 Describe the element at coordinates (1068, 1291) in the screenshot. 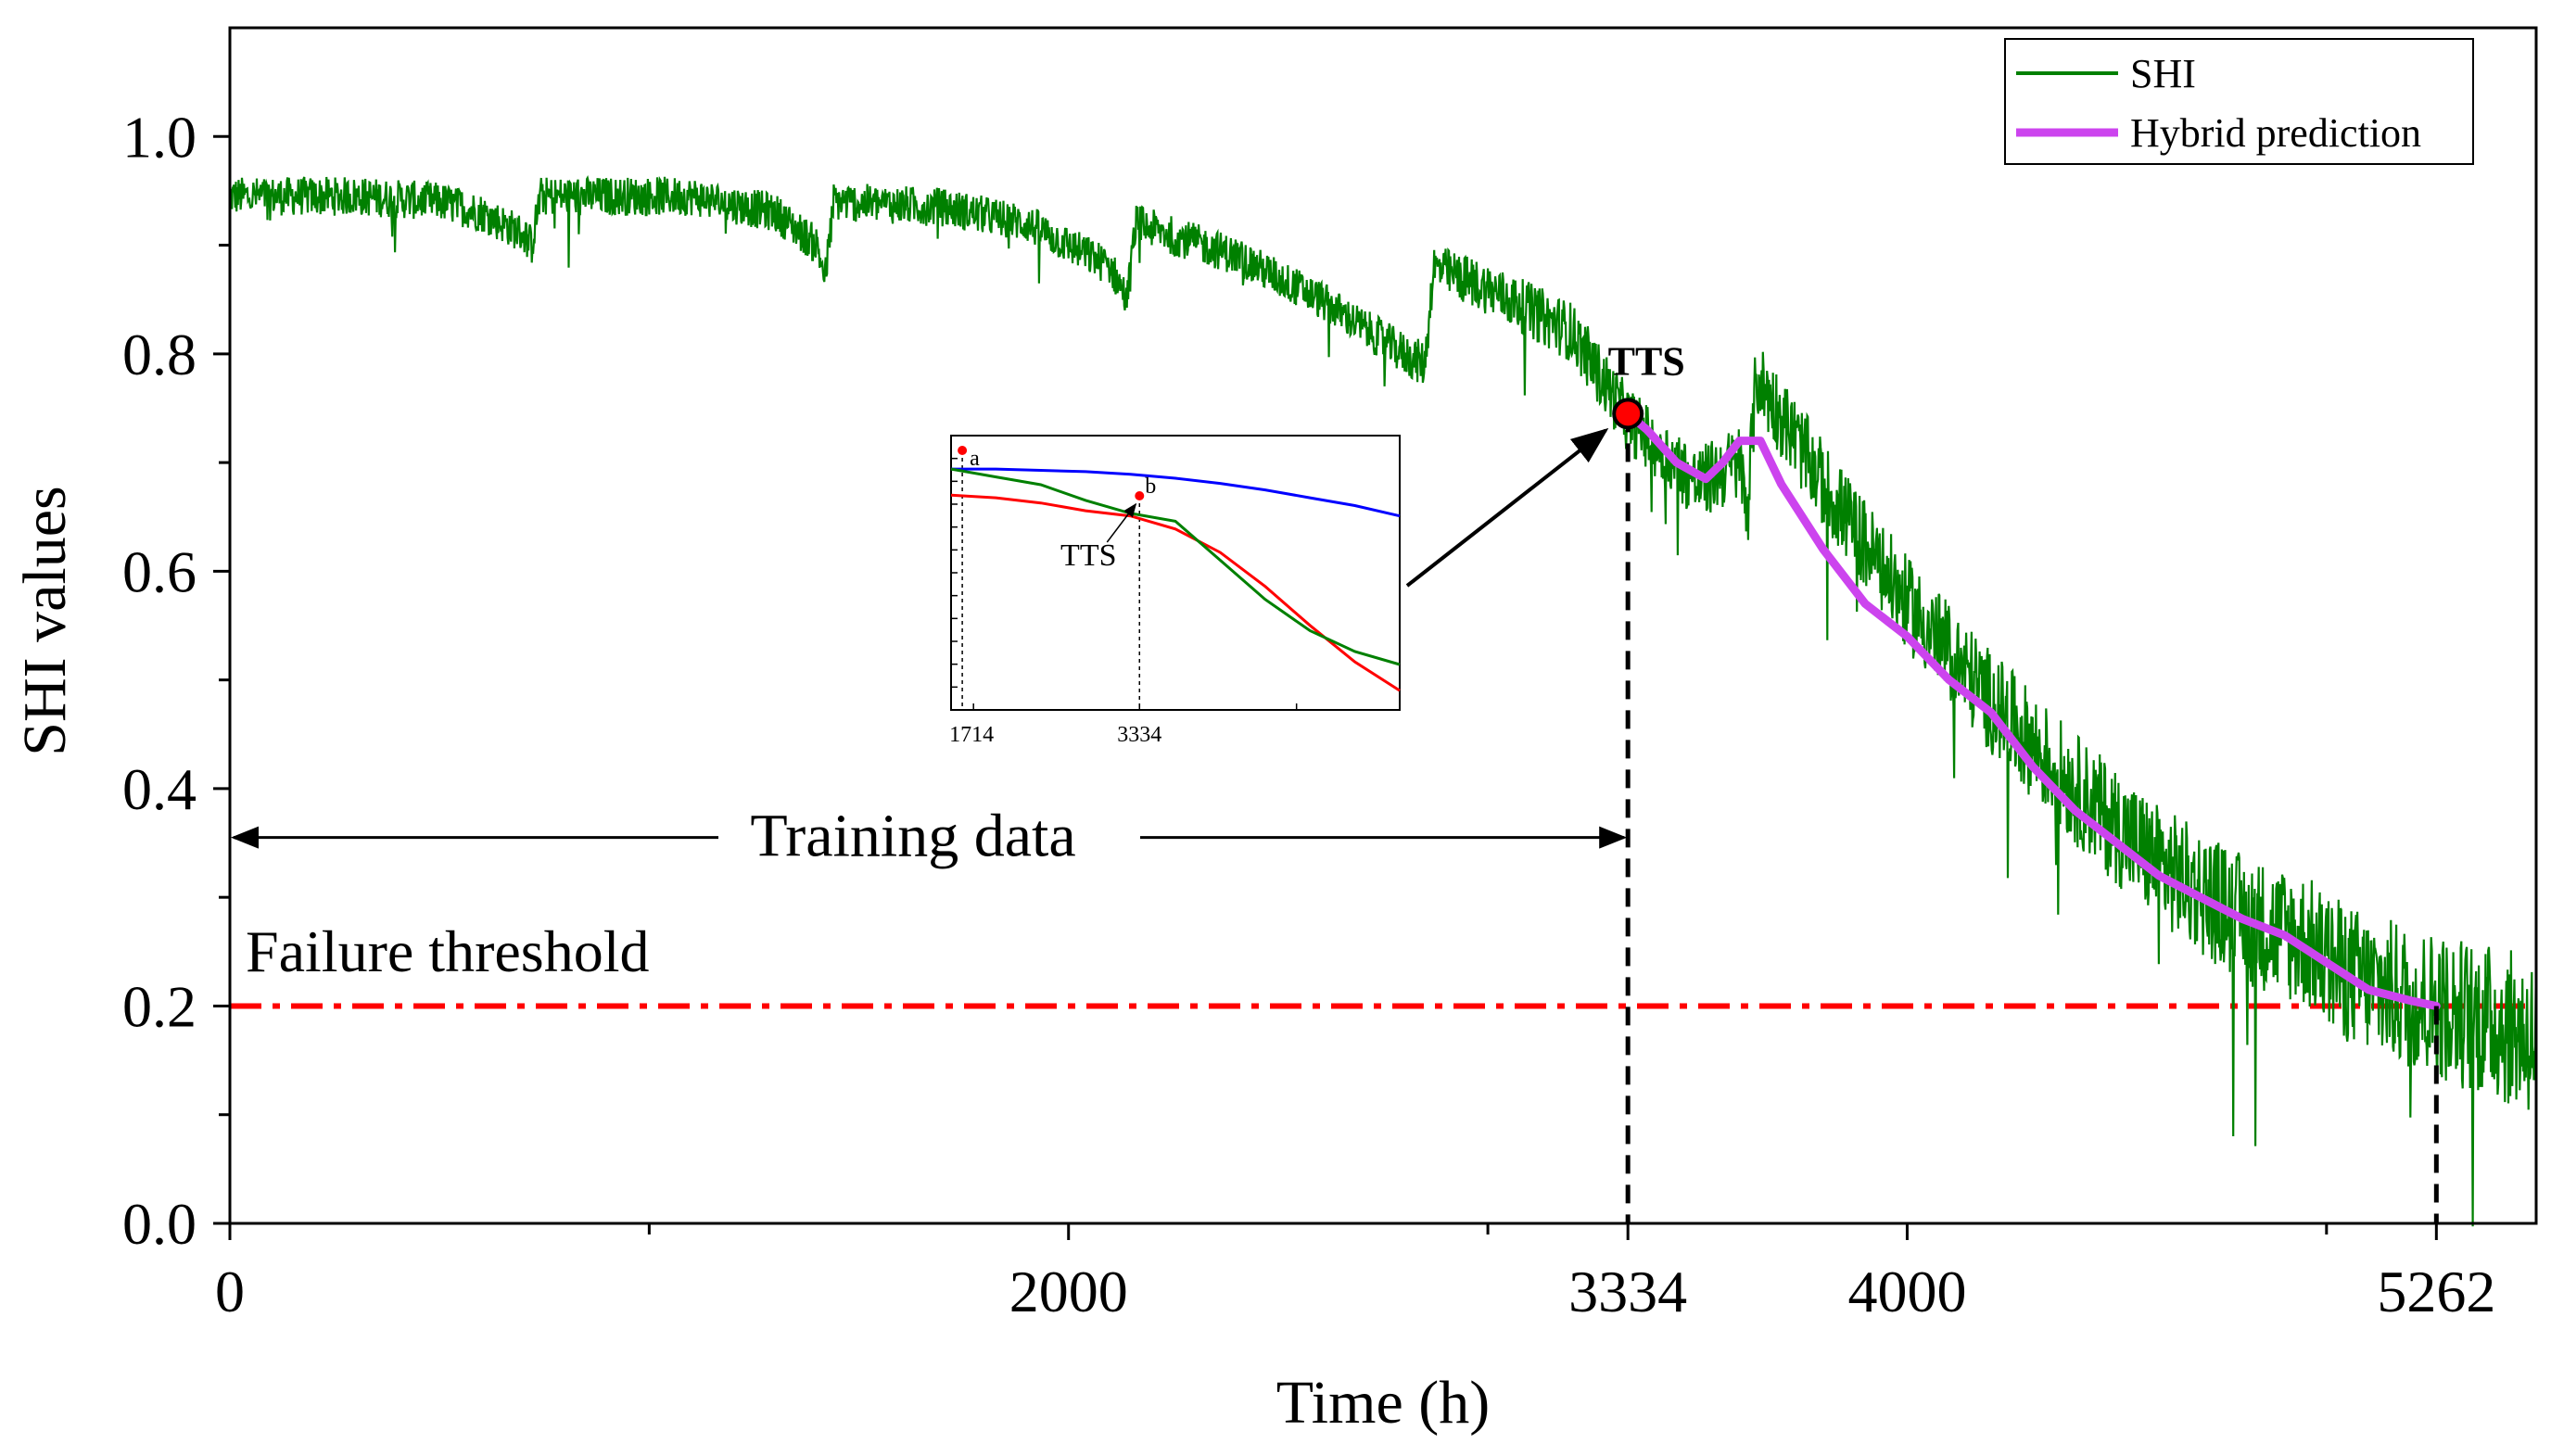

I see `x-tick-label: 2000` at that location.